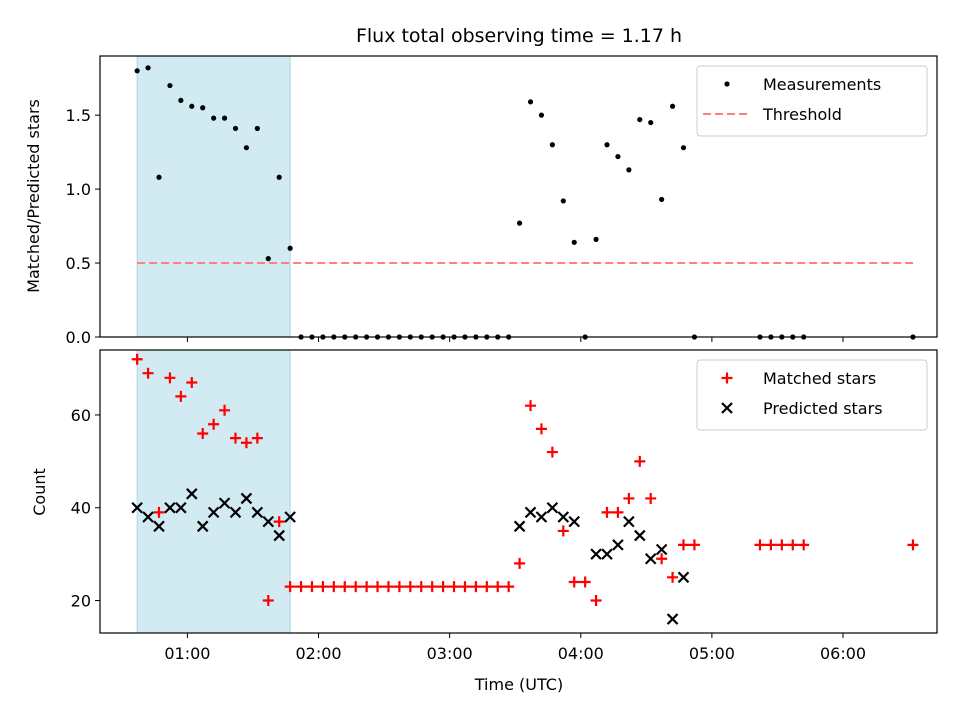  Describe the element at coordinates (187, 653) in the screenshot. I see `x-tick-label: 01:00` at that location.